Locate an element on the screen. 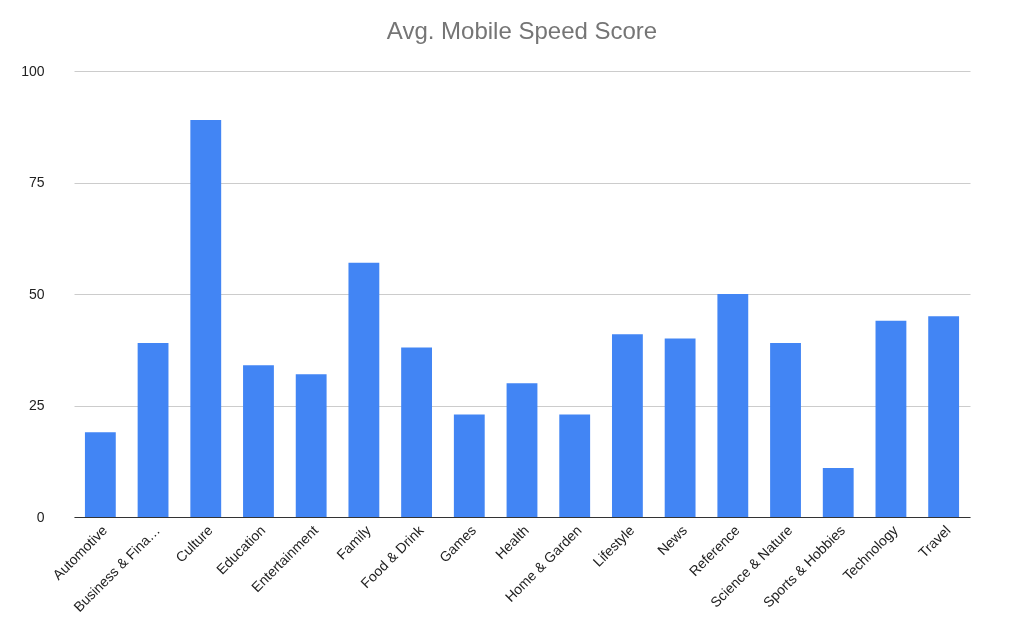 This screenshot has width=1024, height=633. y-tick-label: 75 is located at coordinates (36, 182).